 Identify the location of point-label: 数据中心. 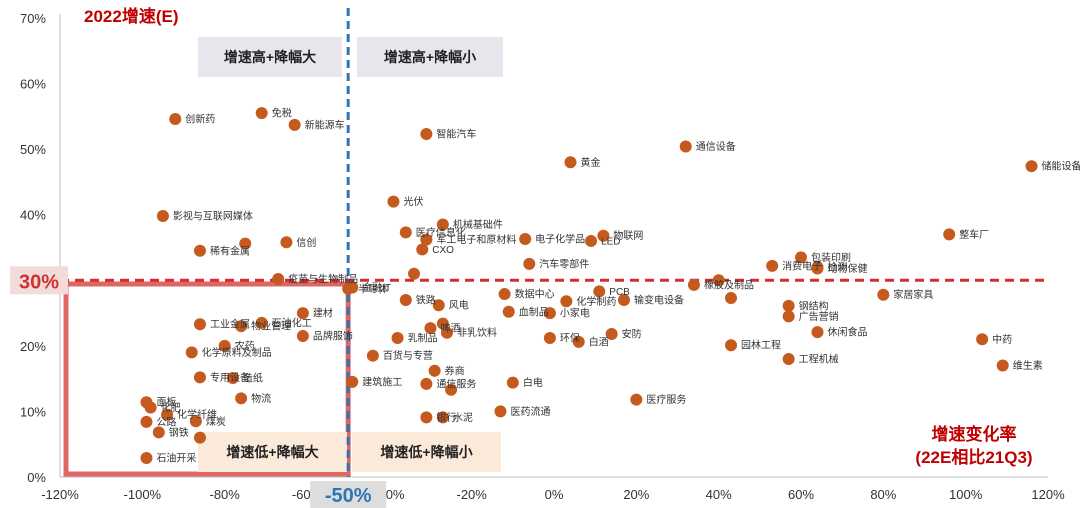
(535, 294).